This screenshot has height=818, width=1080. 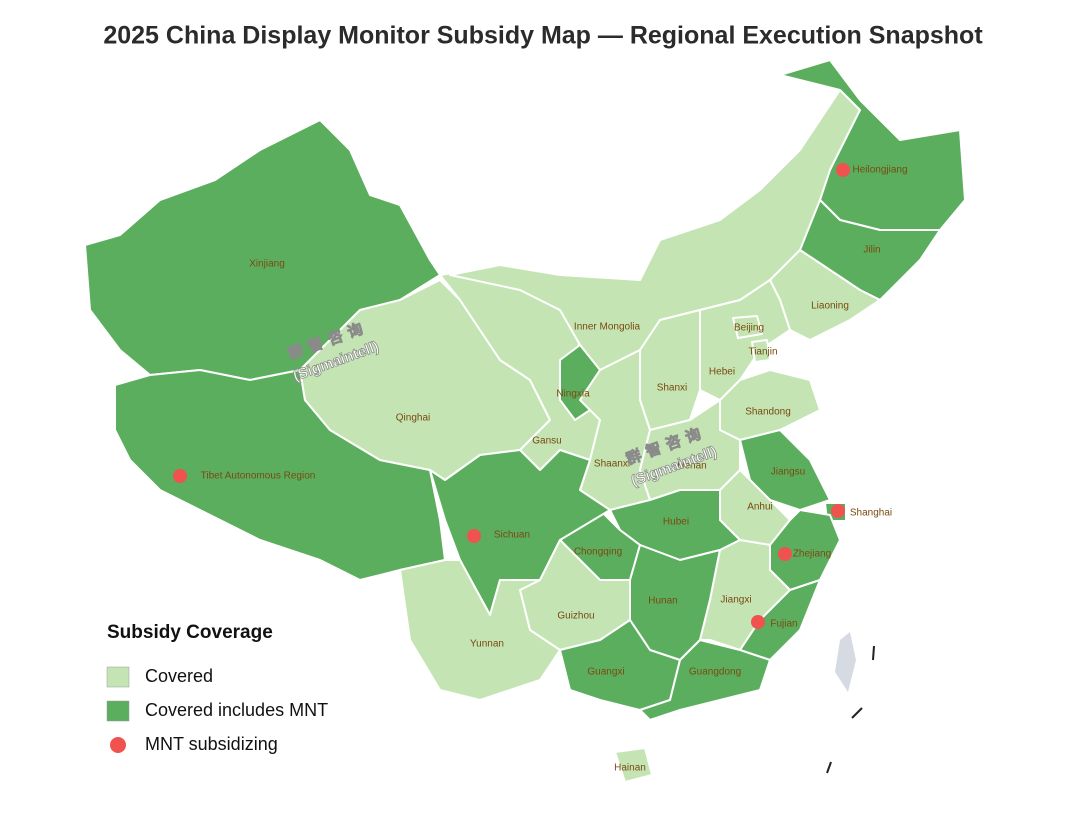 I want to click on legend-label: Covered includes MNT, so click(x=236, y=710).